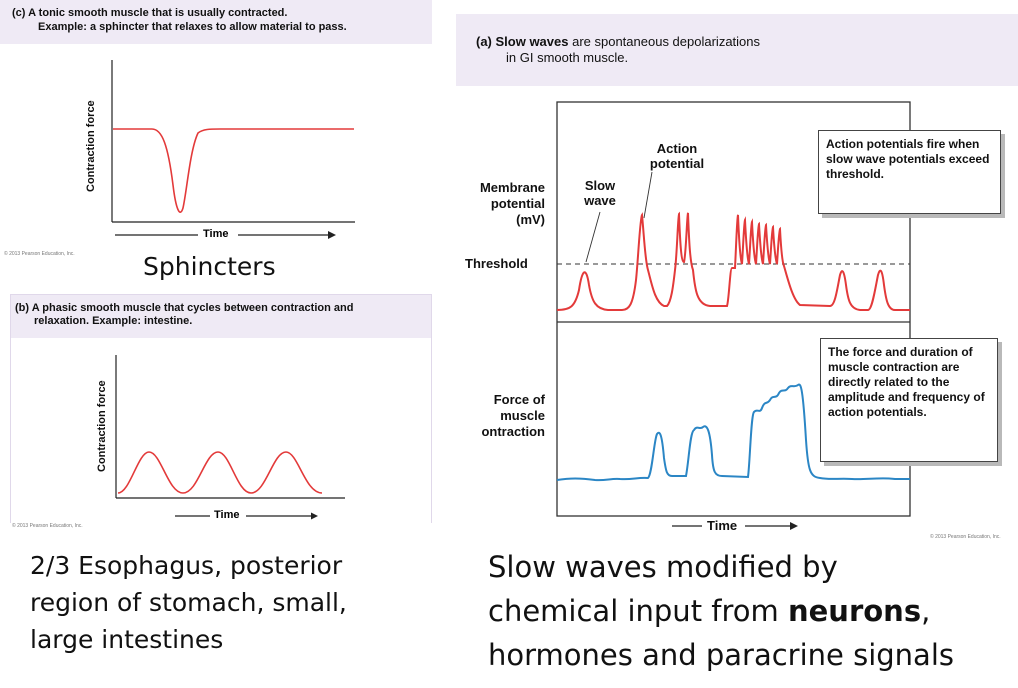 The height and width of the screenshot is (688, 1018). Describe the element at coordinates (220, 472) in the screenshot. I see `panel-b-contraction-curve` at that location.